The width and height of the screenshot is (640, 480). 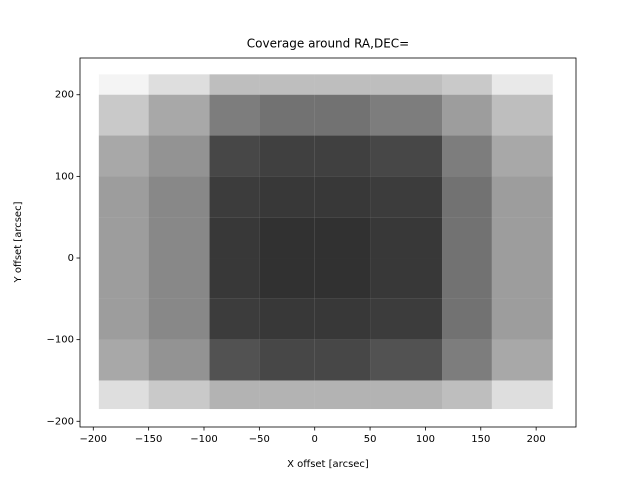 I want to click on y-tick-label: 0, so click(x=71, y=258).